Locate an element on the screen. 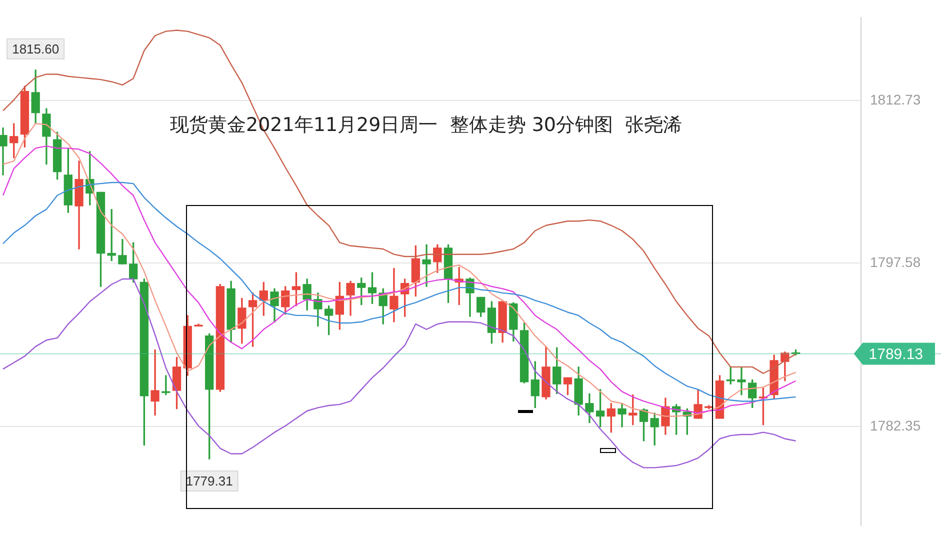  ref-line-label: 1789.13 is located at coordinates (896, 354).